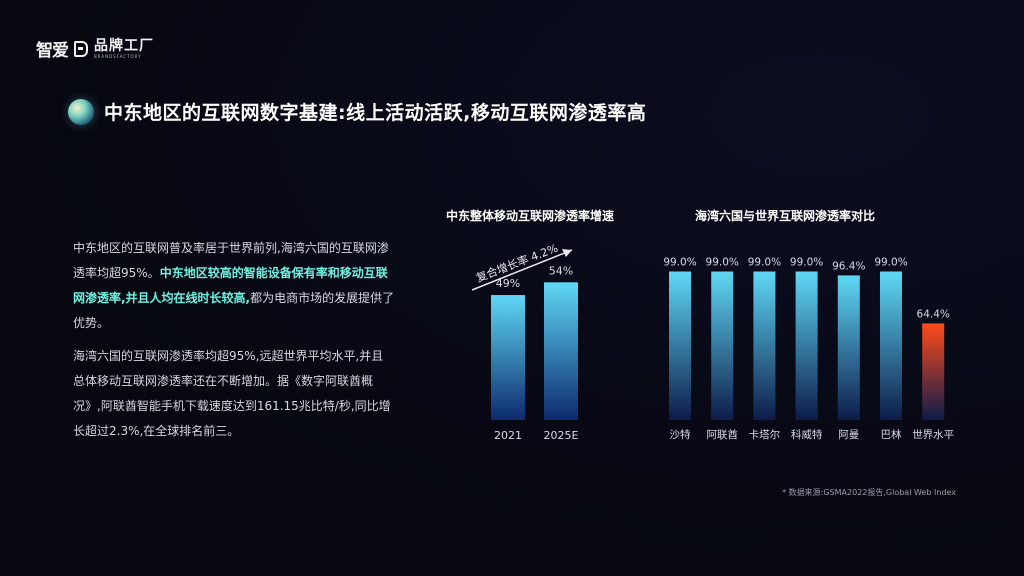 Image resolution: width=1024 pixels, height=576 pixels. What do you see at coordinates (561, 435) in the screenshot?
I see `chart1-tick-label: 2025E` at bounding box center [561, 435].